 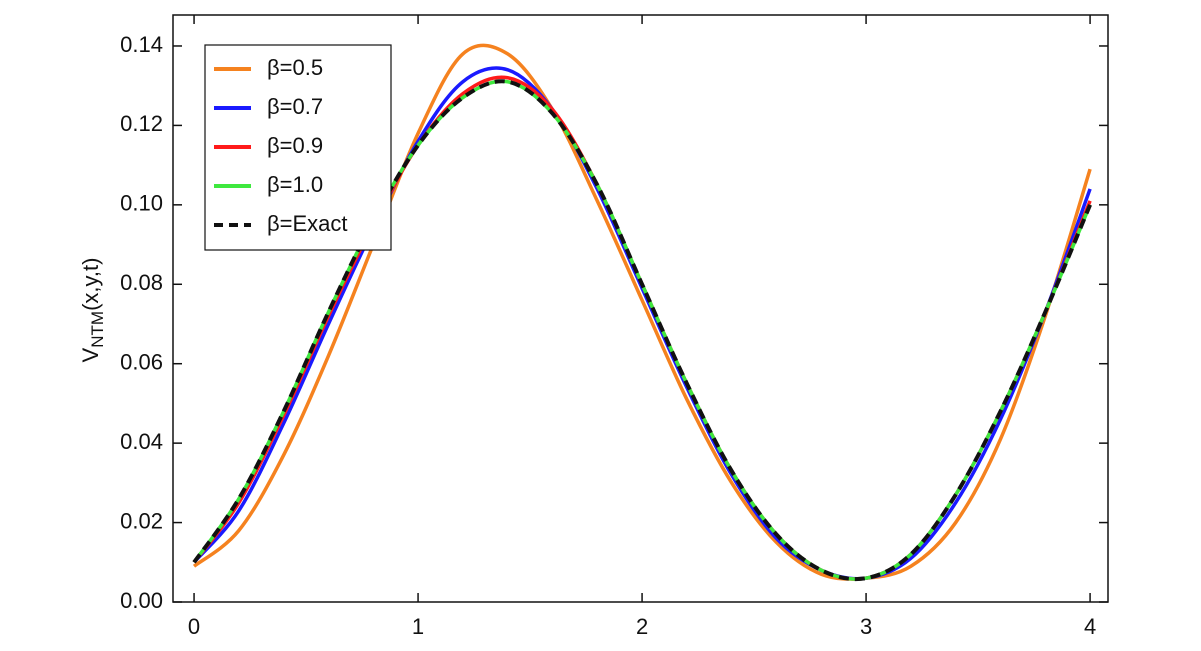 What do you see at coordinates (90, 354) in the screenshot?
I see `y-label-main: V` at bounding box center [90, 354].